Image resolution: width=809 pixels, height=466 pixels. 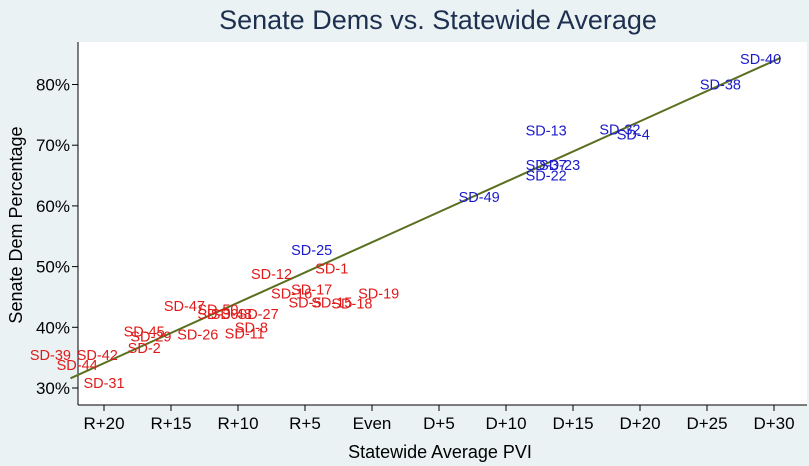 What do you see at coordinates (559, 166) in the screenshot?
I see `point-label: SD-23` at bounding box center [559, 166].